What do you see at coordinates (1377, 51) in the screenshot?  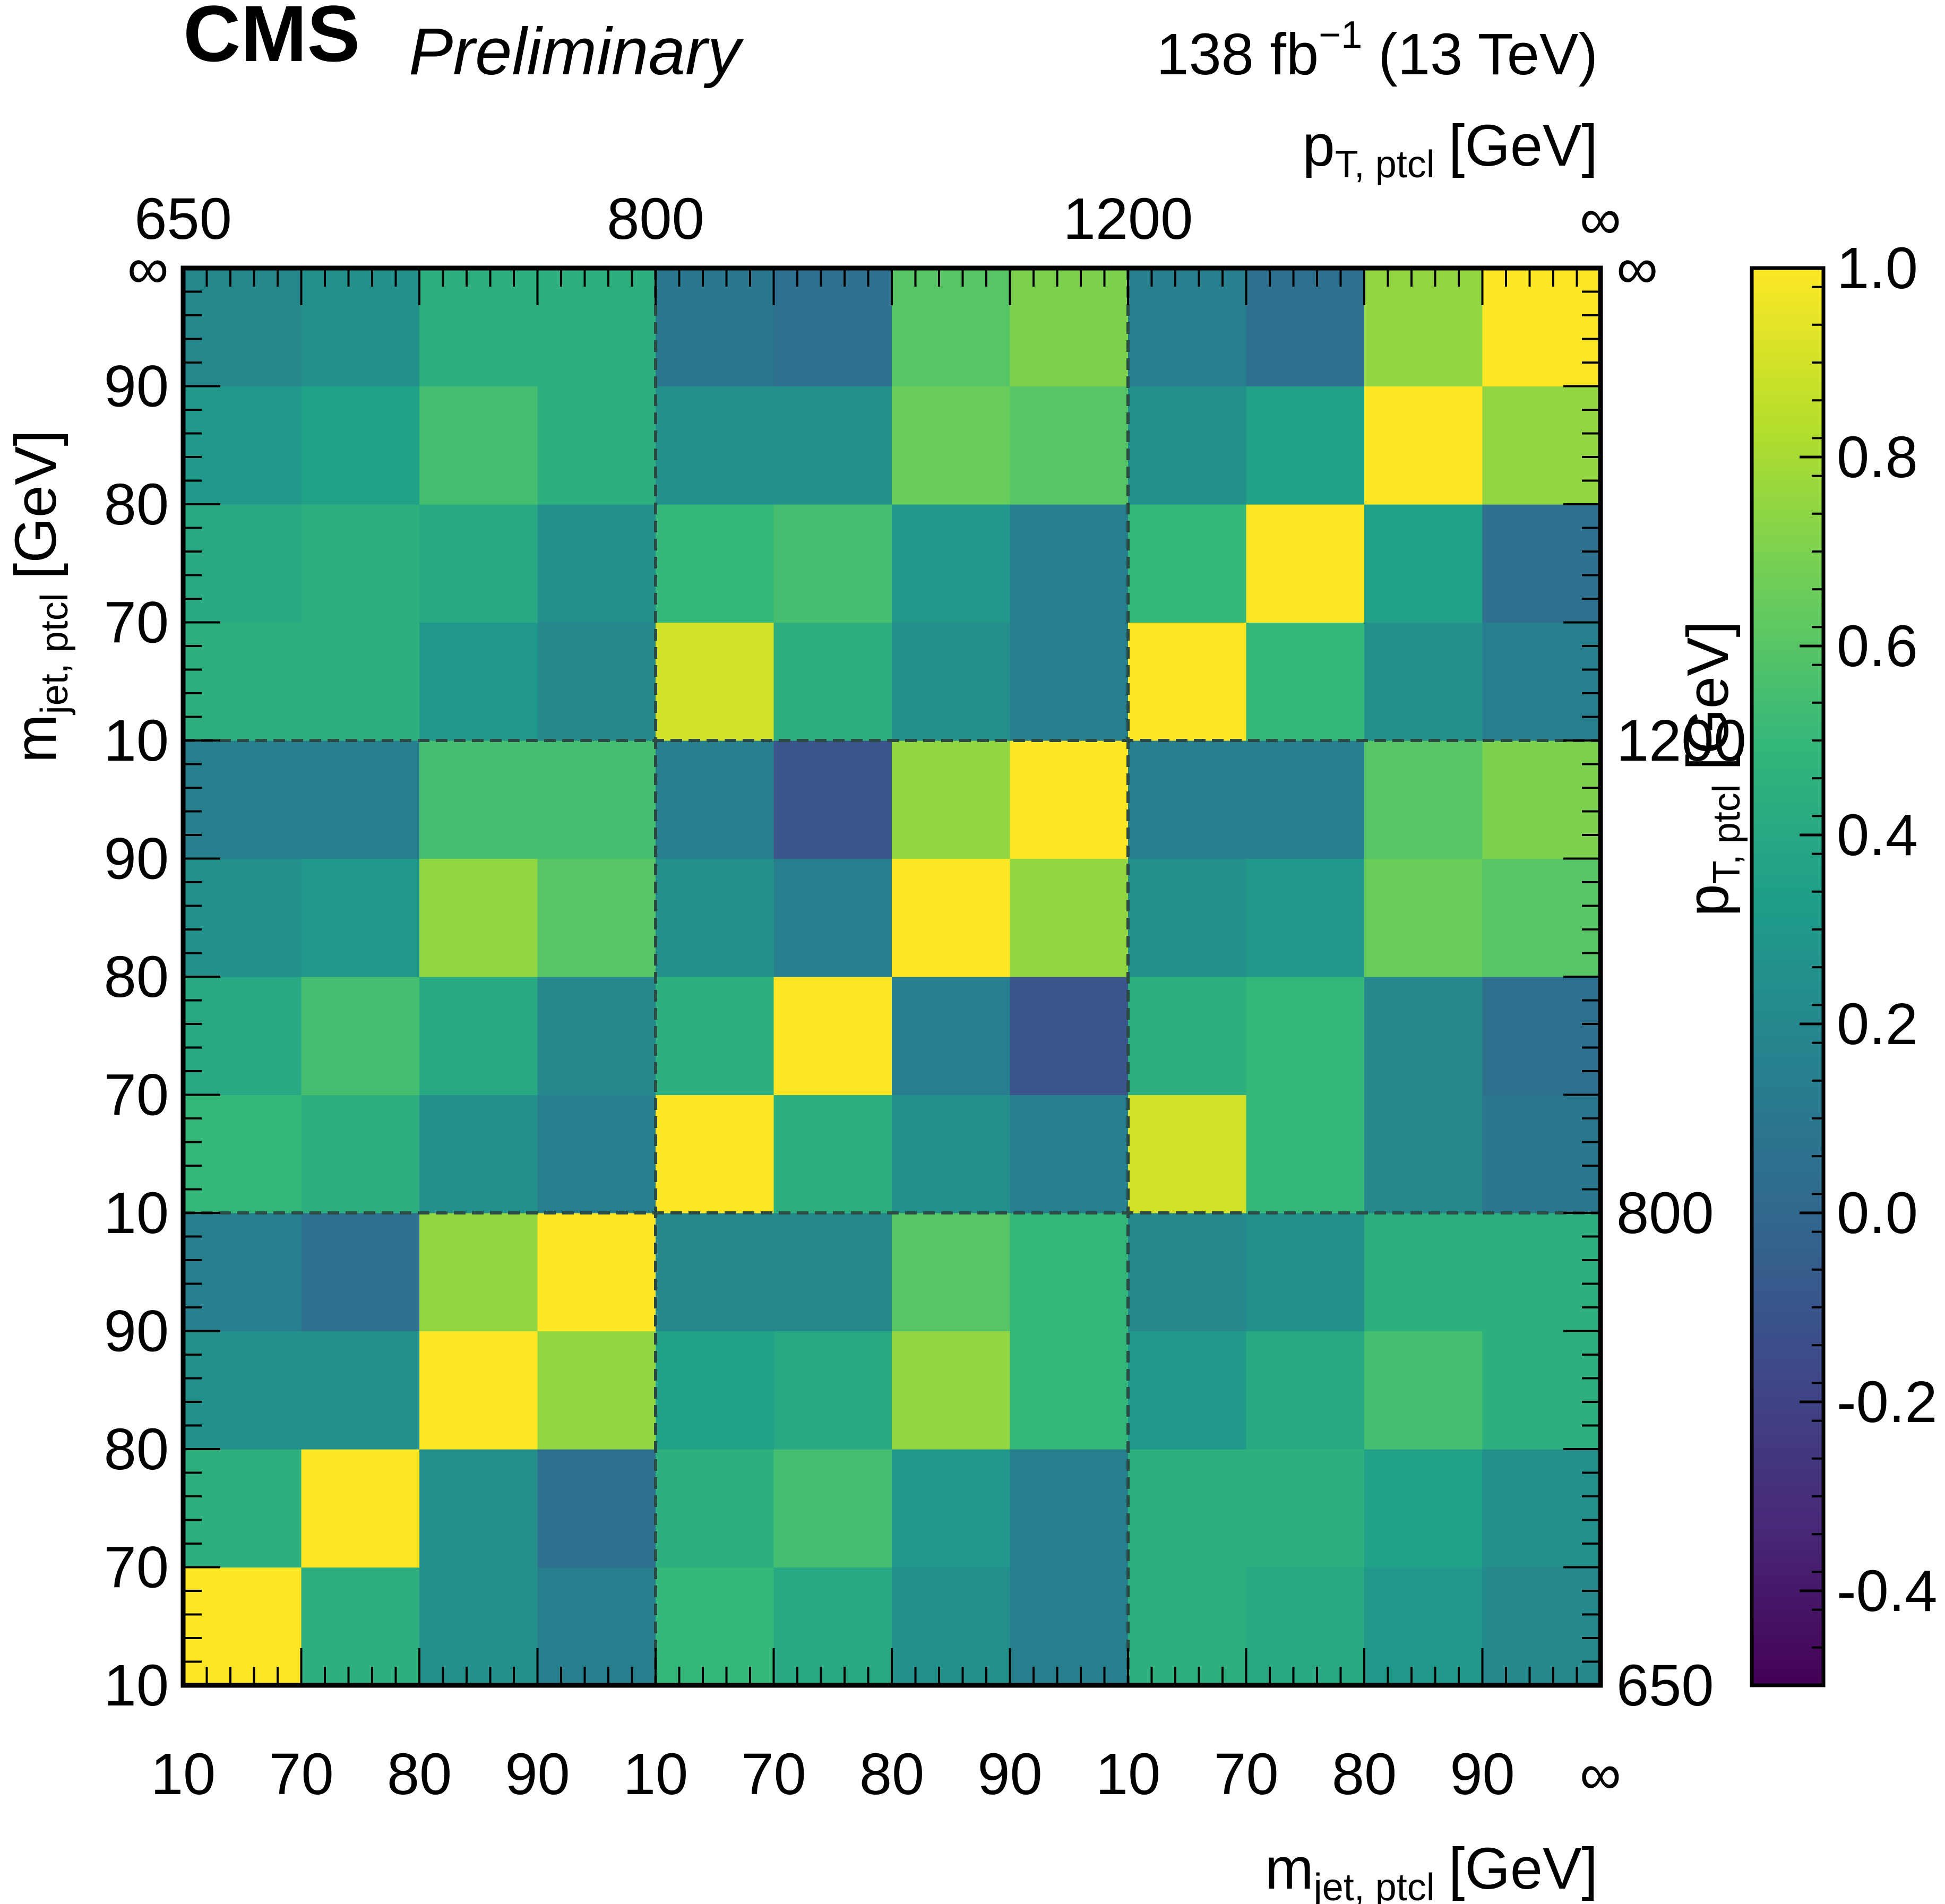 I see `luminosity-label: 138 fb−1 (13 TeV)` at bounding box center [1377, 51].